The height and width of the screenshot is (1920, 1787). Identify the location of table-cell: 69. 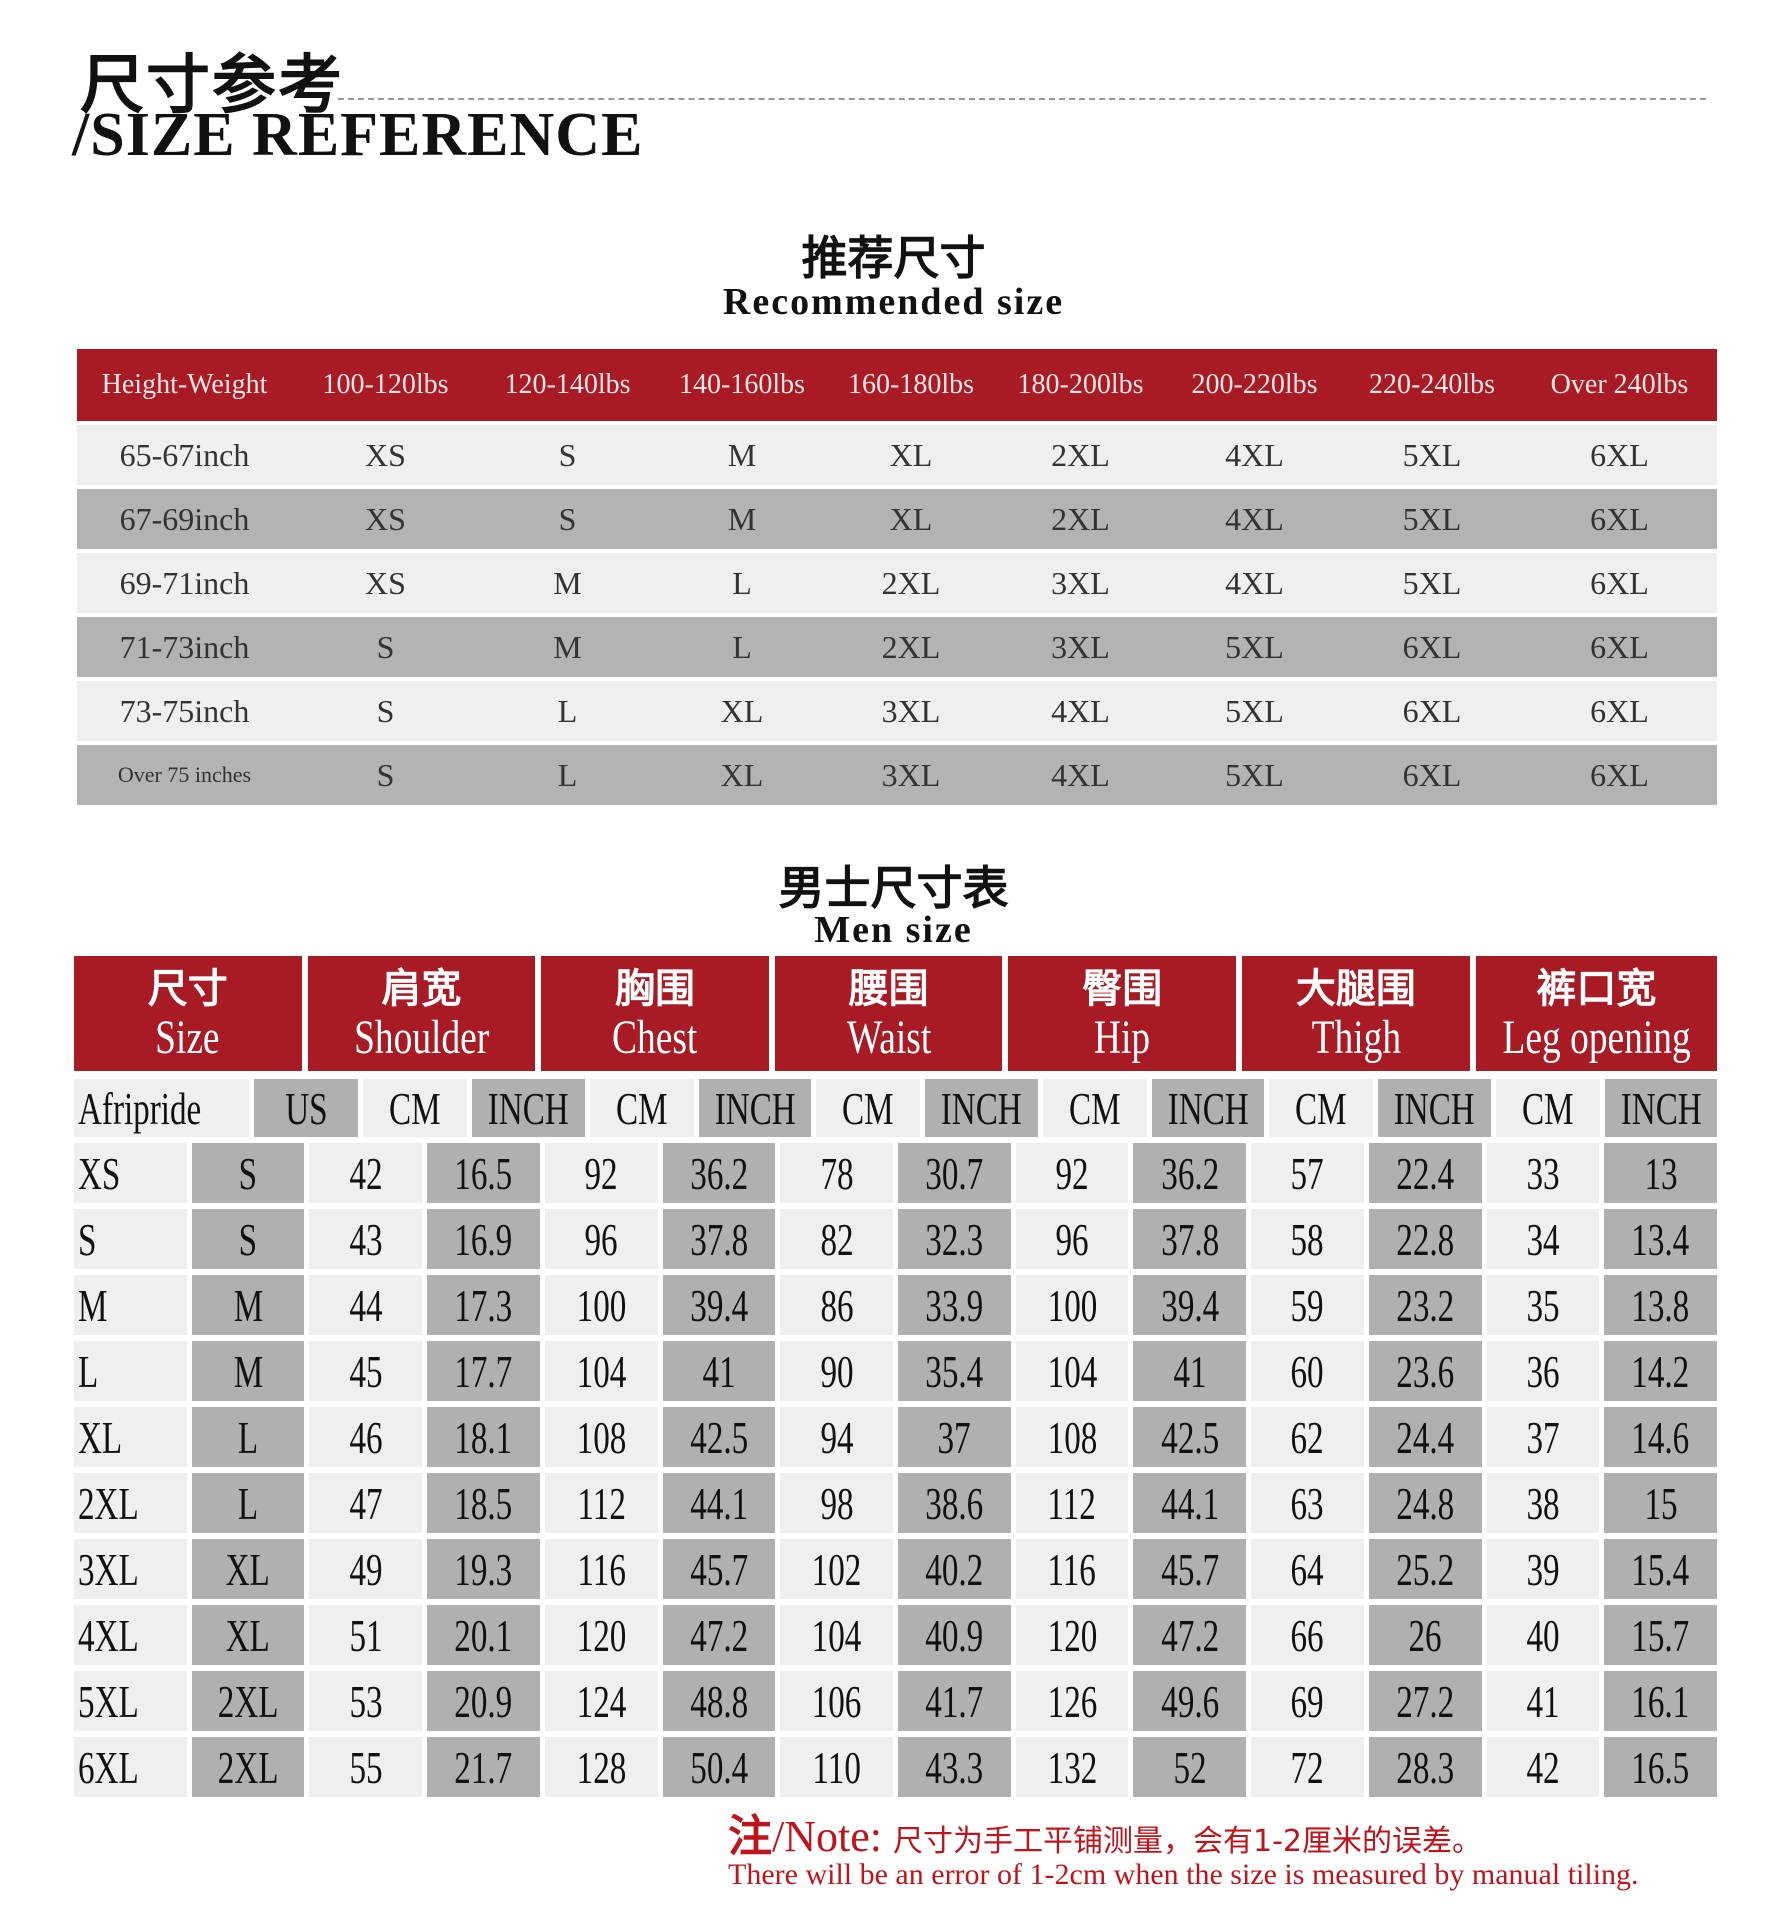
(1307, 1701).